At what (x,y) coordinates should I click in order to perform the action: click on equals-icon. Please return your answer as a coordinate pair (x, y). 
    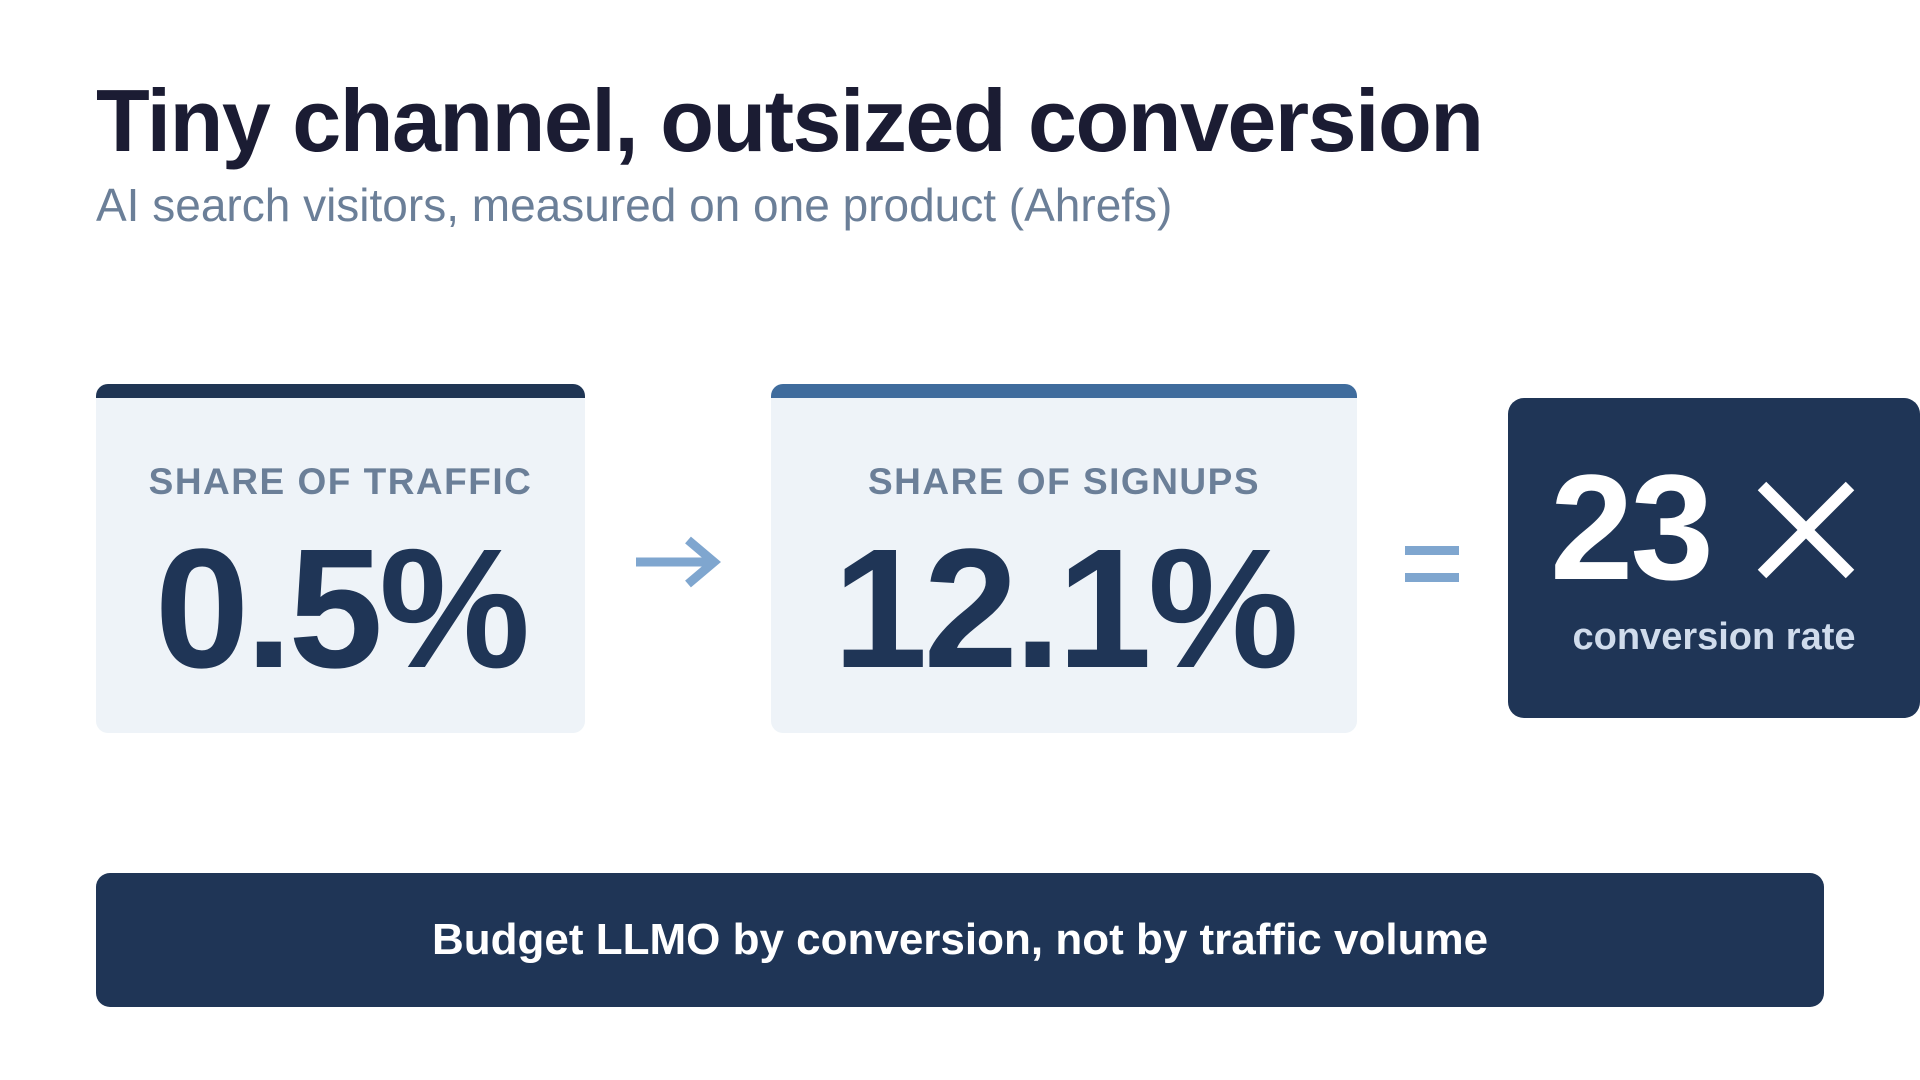
    Looking at the image, I should click on (1432, 564).